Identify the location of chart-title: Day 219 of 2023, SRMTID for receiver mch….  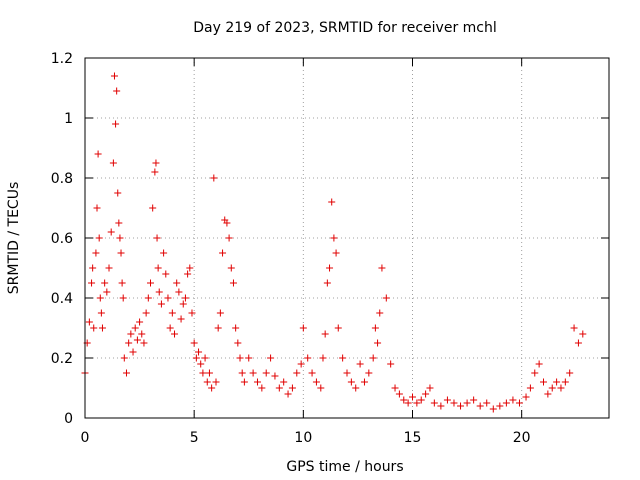
(345, 28).